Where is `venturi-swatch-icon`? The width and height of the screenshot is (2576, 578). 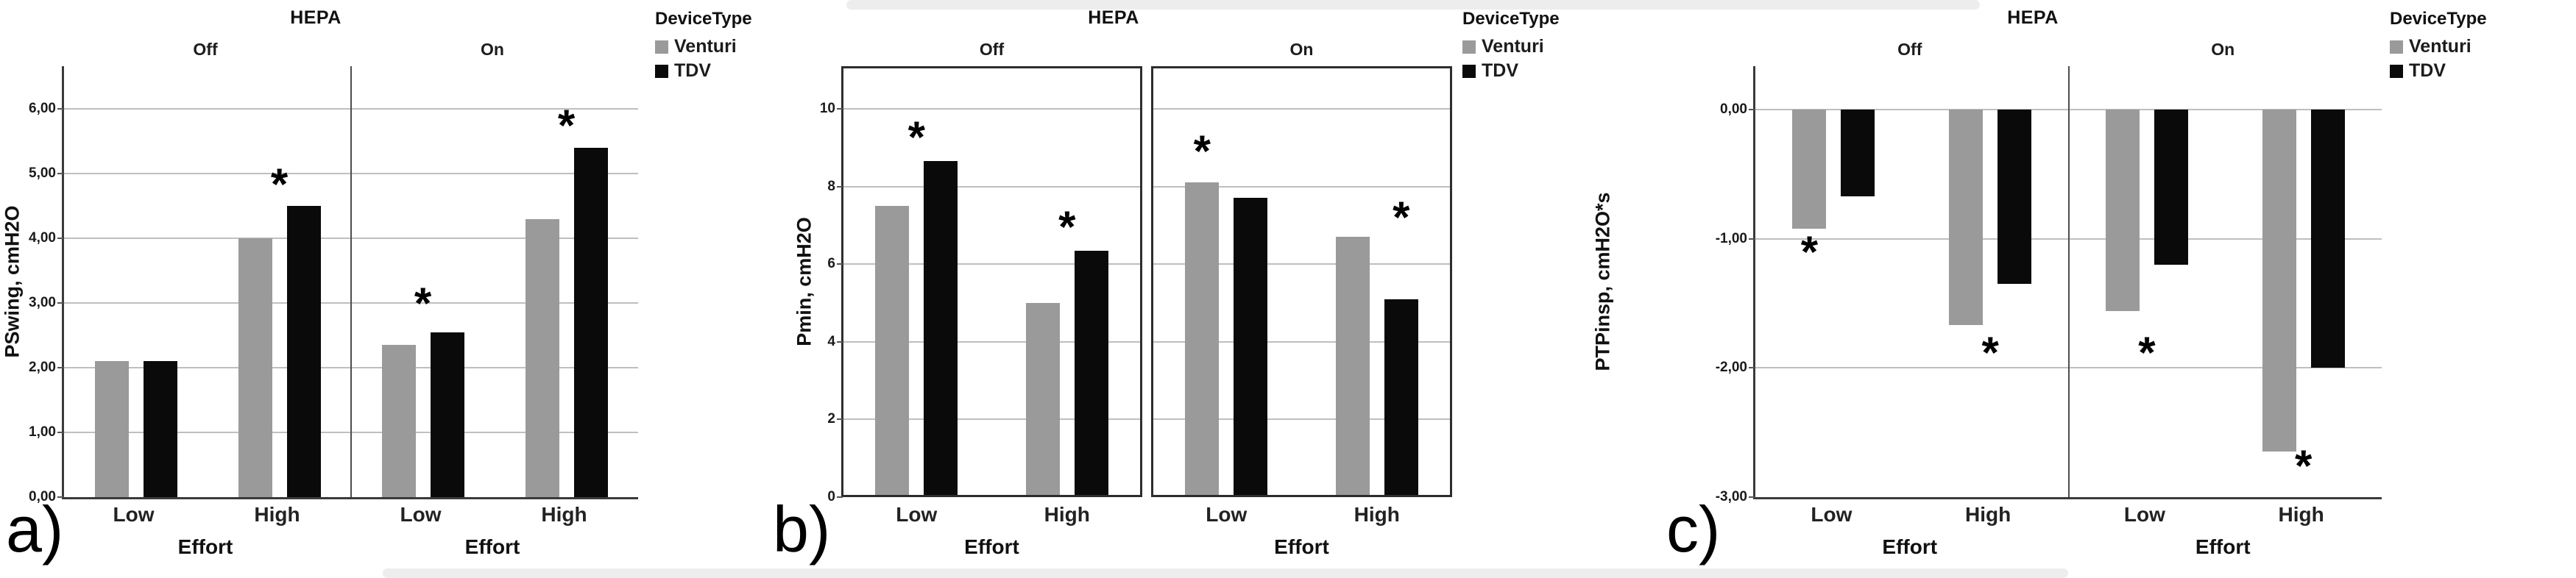
venturi-swatch-icon is located at coordinates (661, 47).